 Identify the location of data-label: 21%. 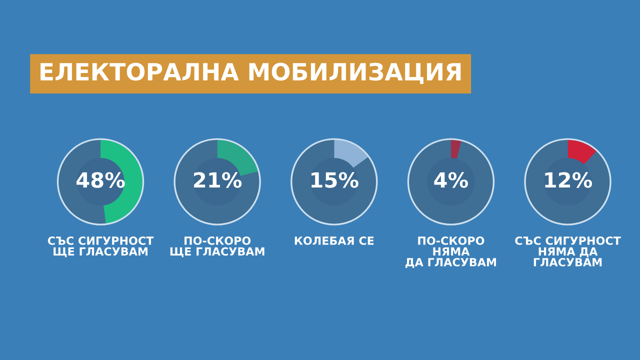
(218, 180).